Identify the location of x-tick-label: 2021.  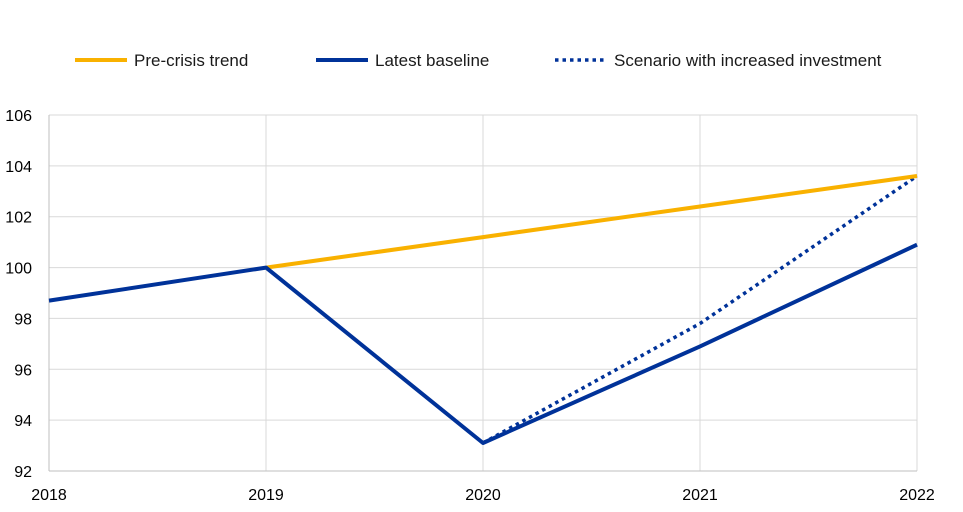
(700, 495).